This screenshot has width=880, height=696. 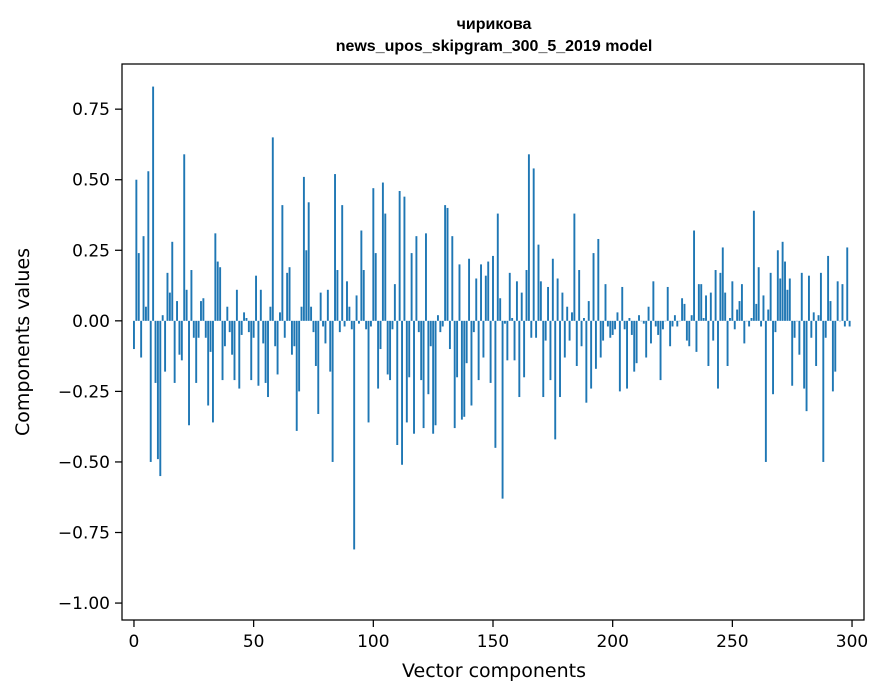 What do you see at coordinates (612, 642) in the screenshot?
I see `x-tick-label: 200` at bounding box center [612, 642].